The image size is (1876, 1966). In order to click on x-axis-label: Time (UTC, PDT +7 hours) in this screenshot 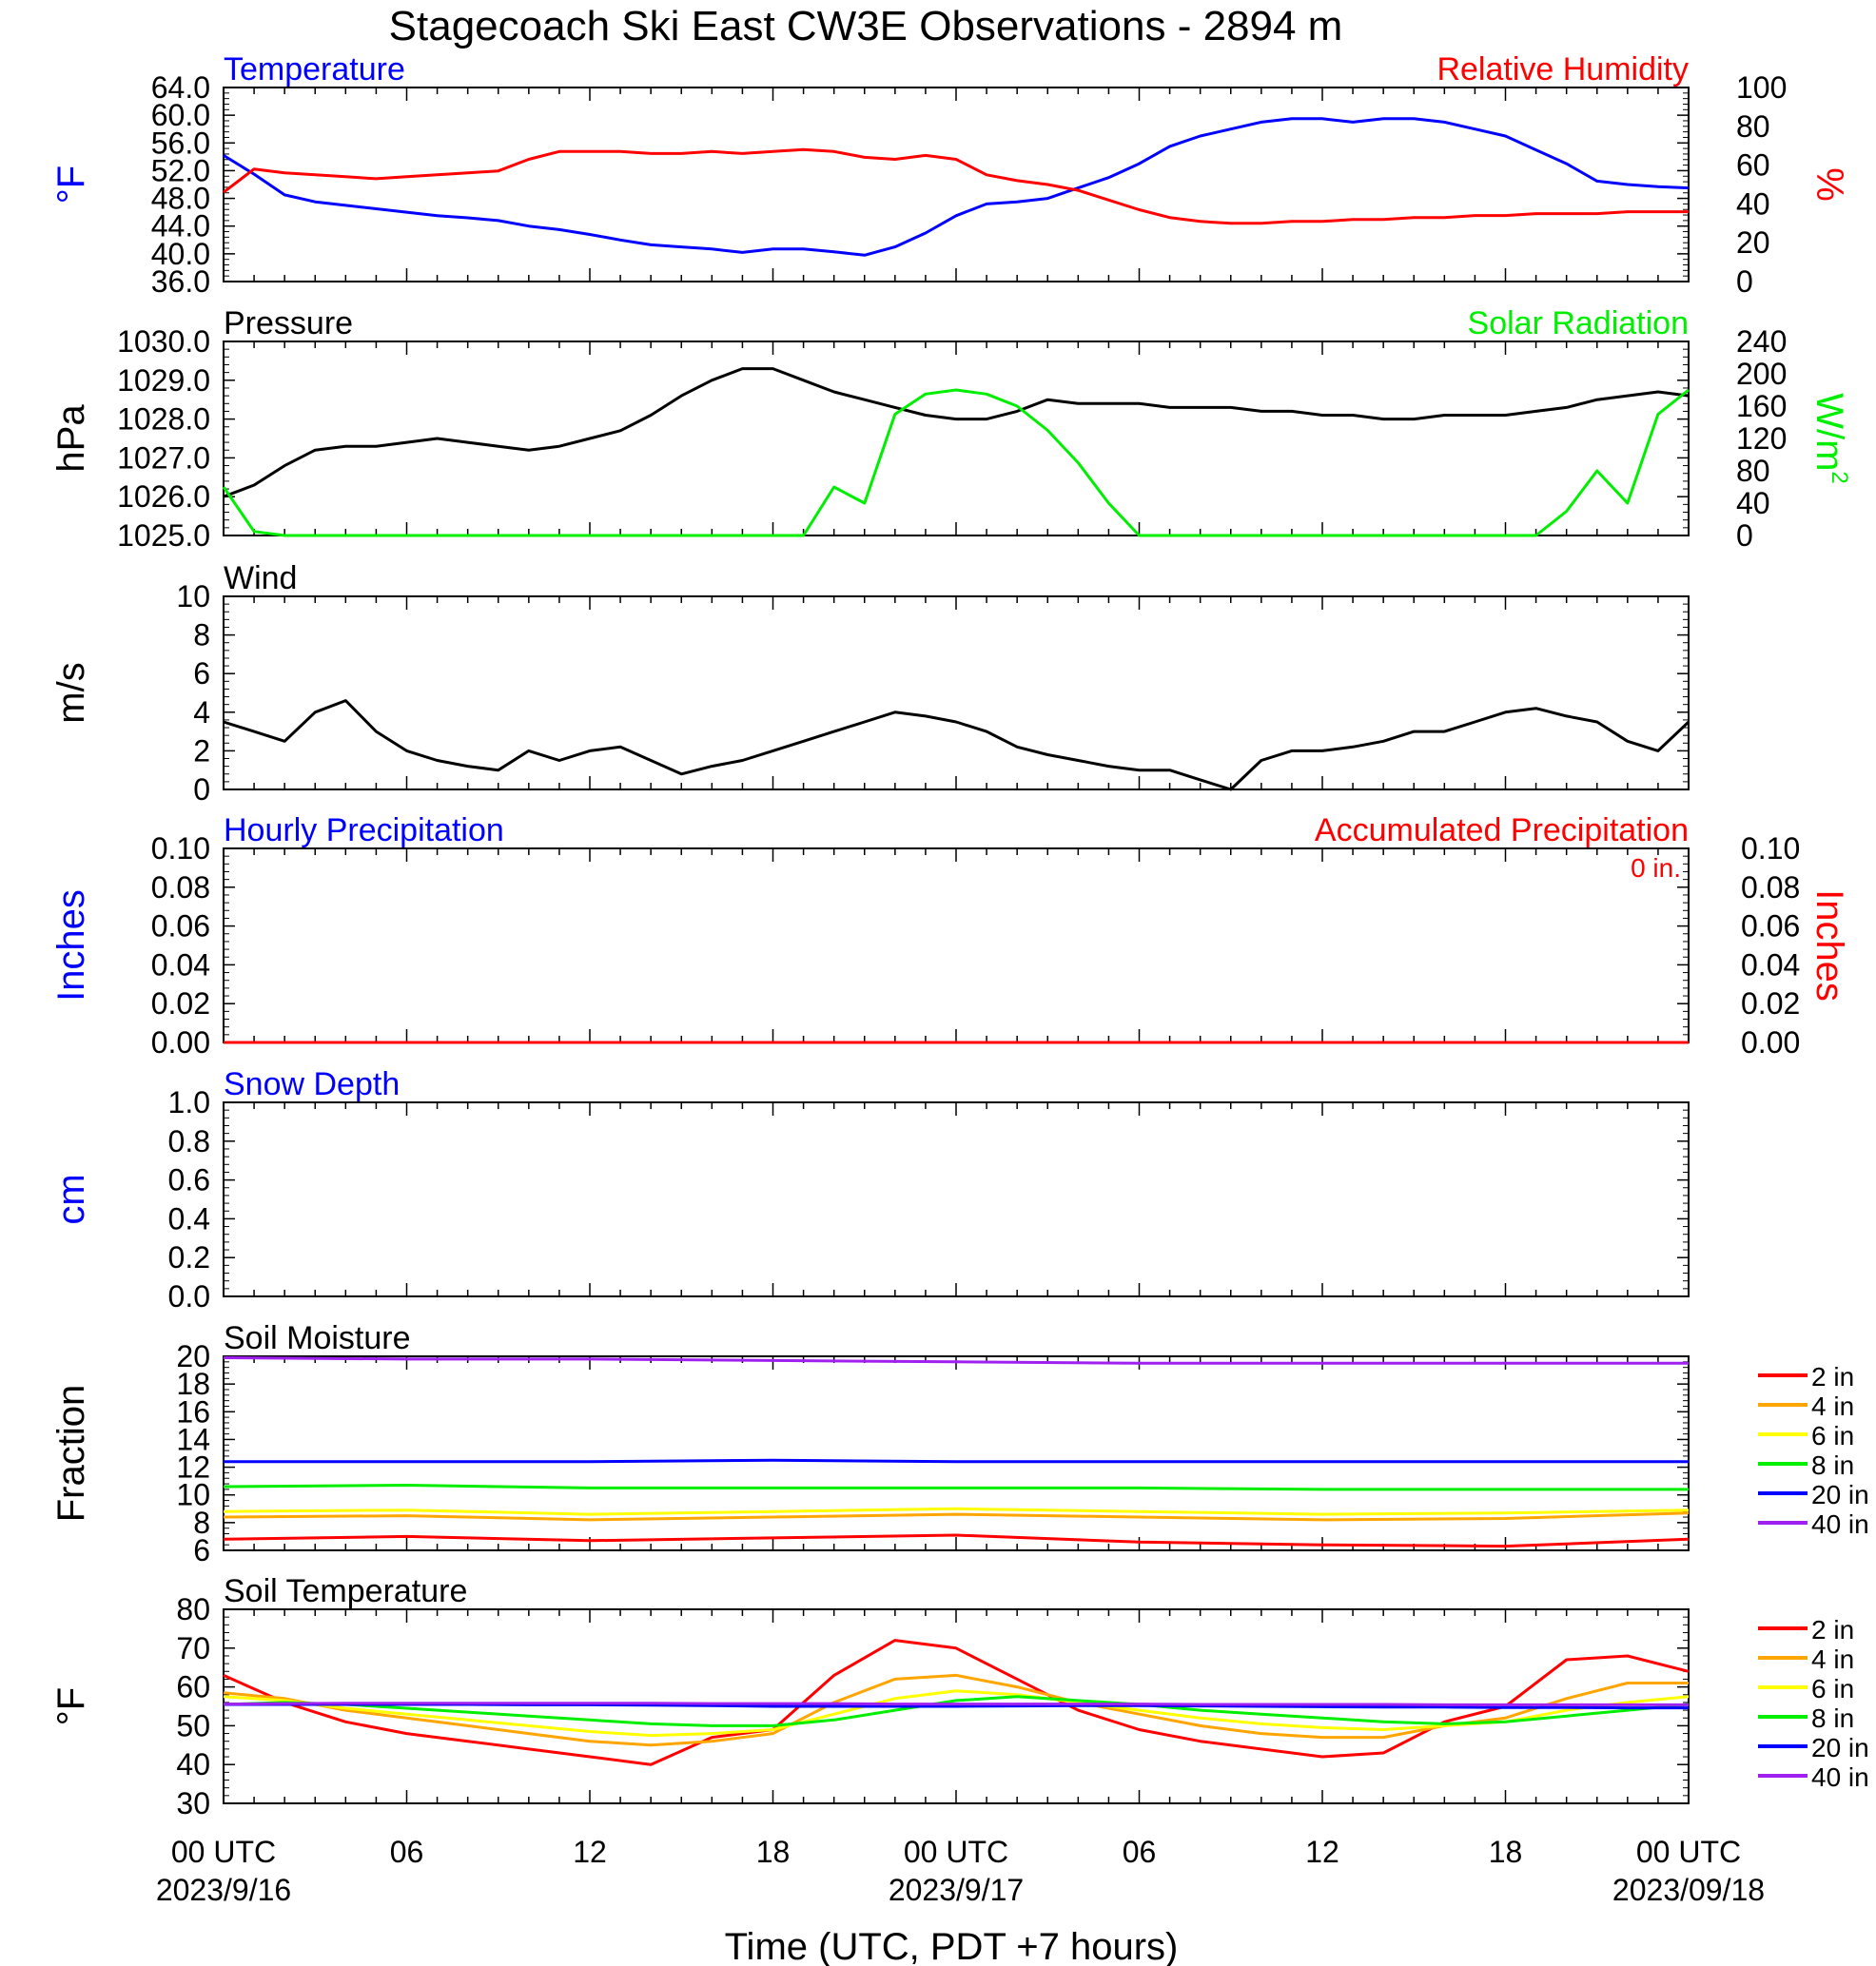, I will do `click(952, 1946)`.